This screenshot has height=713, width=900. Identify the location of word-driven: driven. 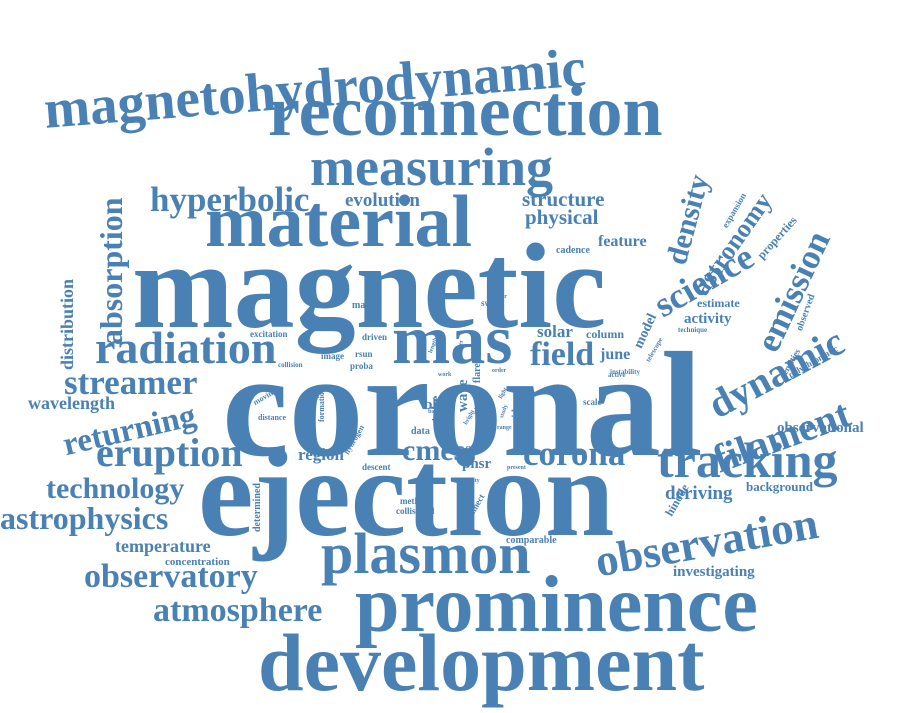
(375, 337).